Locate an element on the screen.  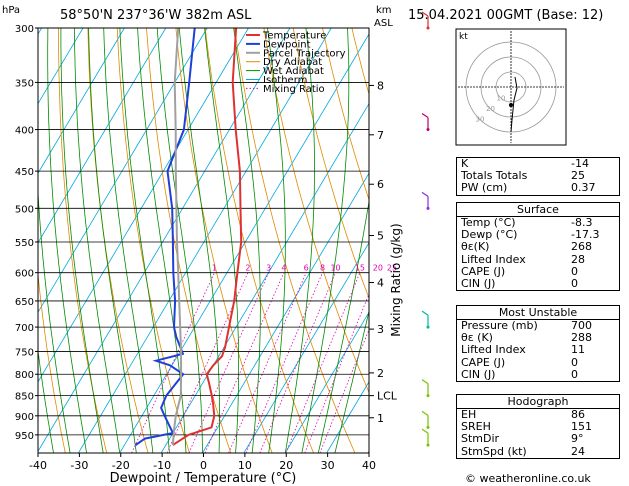
table-row: K -14 is located at coordinates (538, 163).